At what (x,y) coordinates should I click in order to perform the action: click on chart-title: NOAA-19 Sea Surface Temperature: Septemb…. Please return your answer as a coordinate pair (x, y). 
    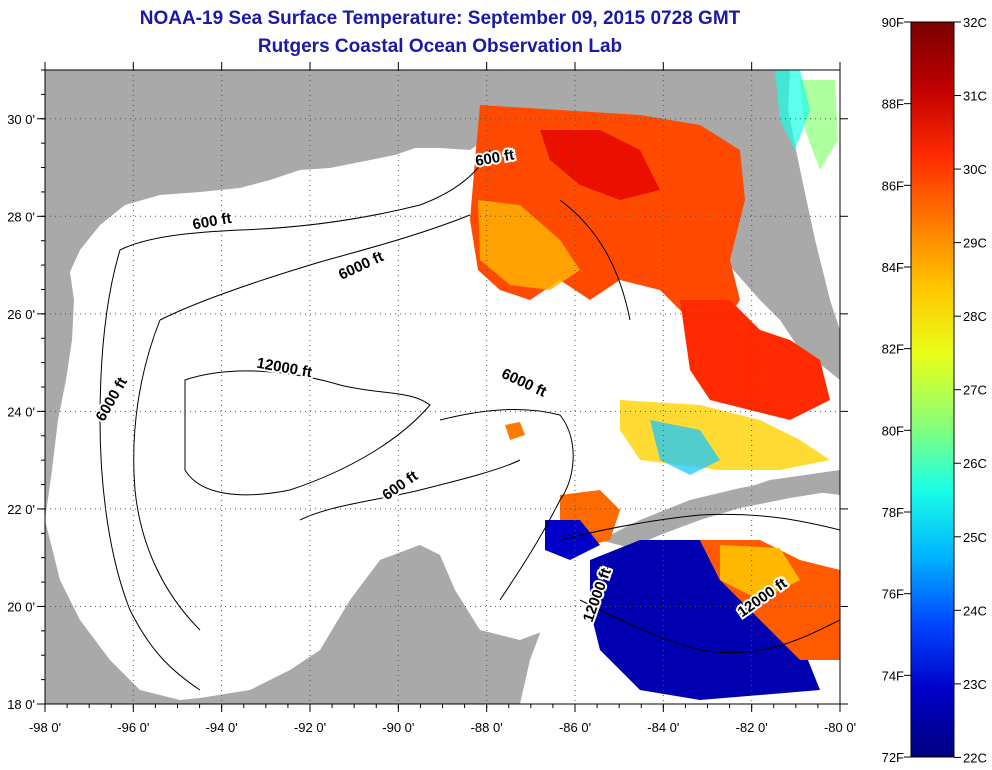
    Looking at the image, I should click on (440, 18).